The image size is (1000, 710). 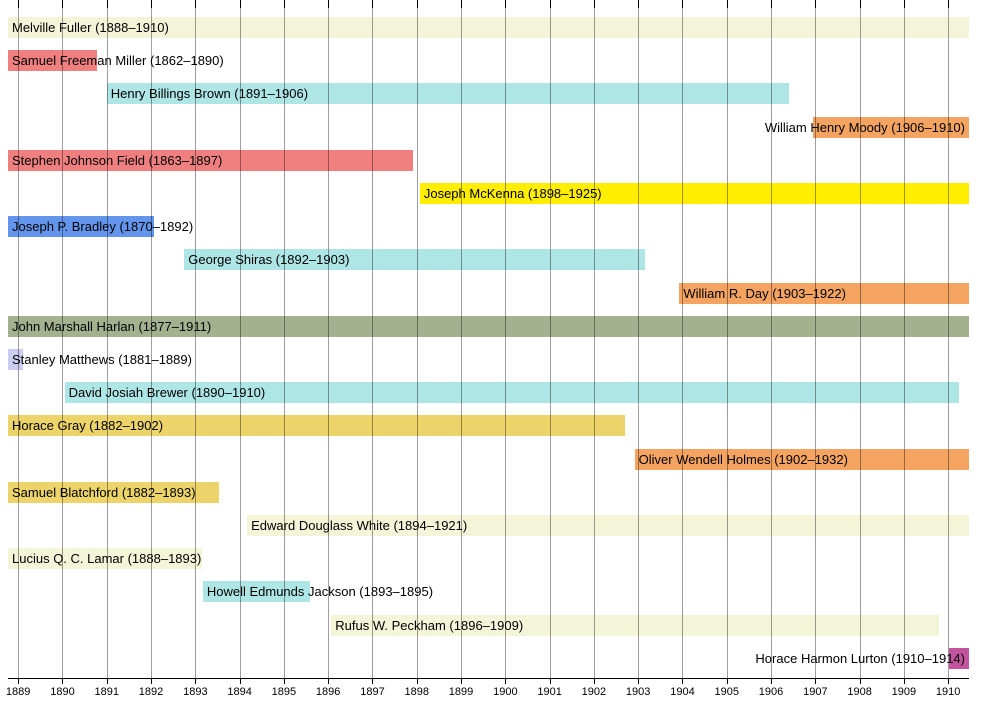 I want to click on bar-stanley-matthews, so click(x=15, y=359).